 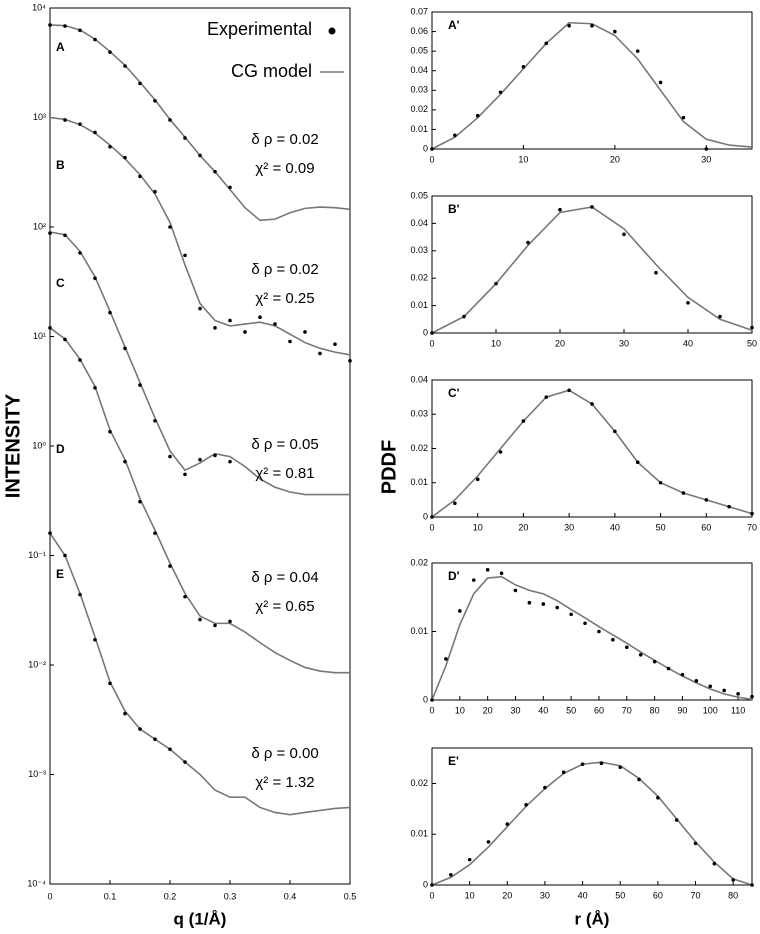 What do you see at coordinates (350, 896) in the screenshot?
I see `x-tick-label: 0.5` at bounding box center [350, 896].